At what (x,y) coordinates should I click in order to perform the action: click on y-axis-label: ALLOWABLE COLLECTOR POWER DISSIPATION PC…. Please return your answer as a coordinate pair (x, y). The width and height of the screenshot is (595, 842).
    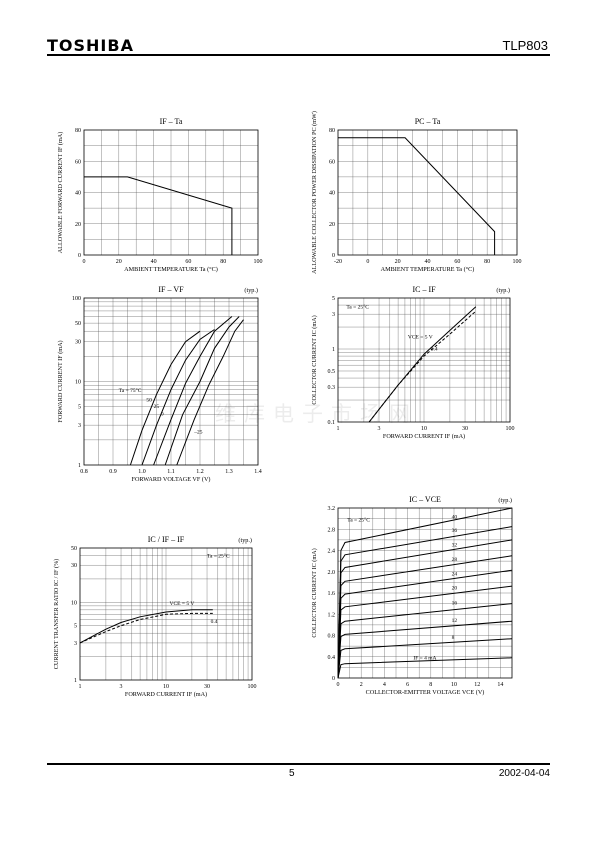
    Looking at the image, I should click on (314, 192).